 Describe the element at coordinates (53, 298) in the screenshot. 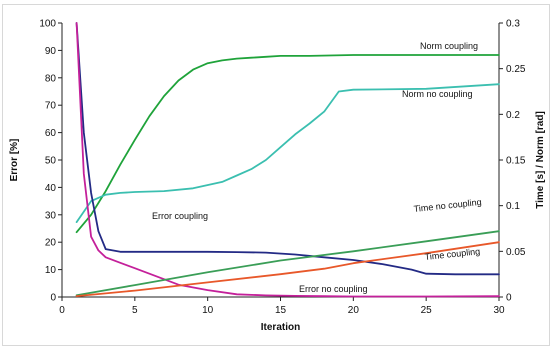

I see `y-left-tick-label: 0` at that location.